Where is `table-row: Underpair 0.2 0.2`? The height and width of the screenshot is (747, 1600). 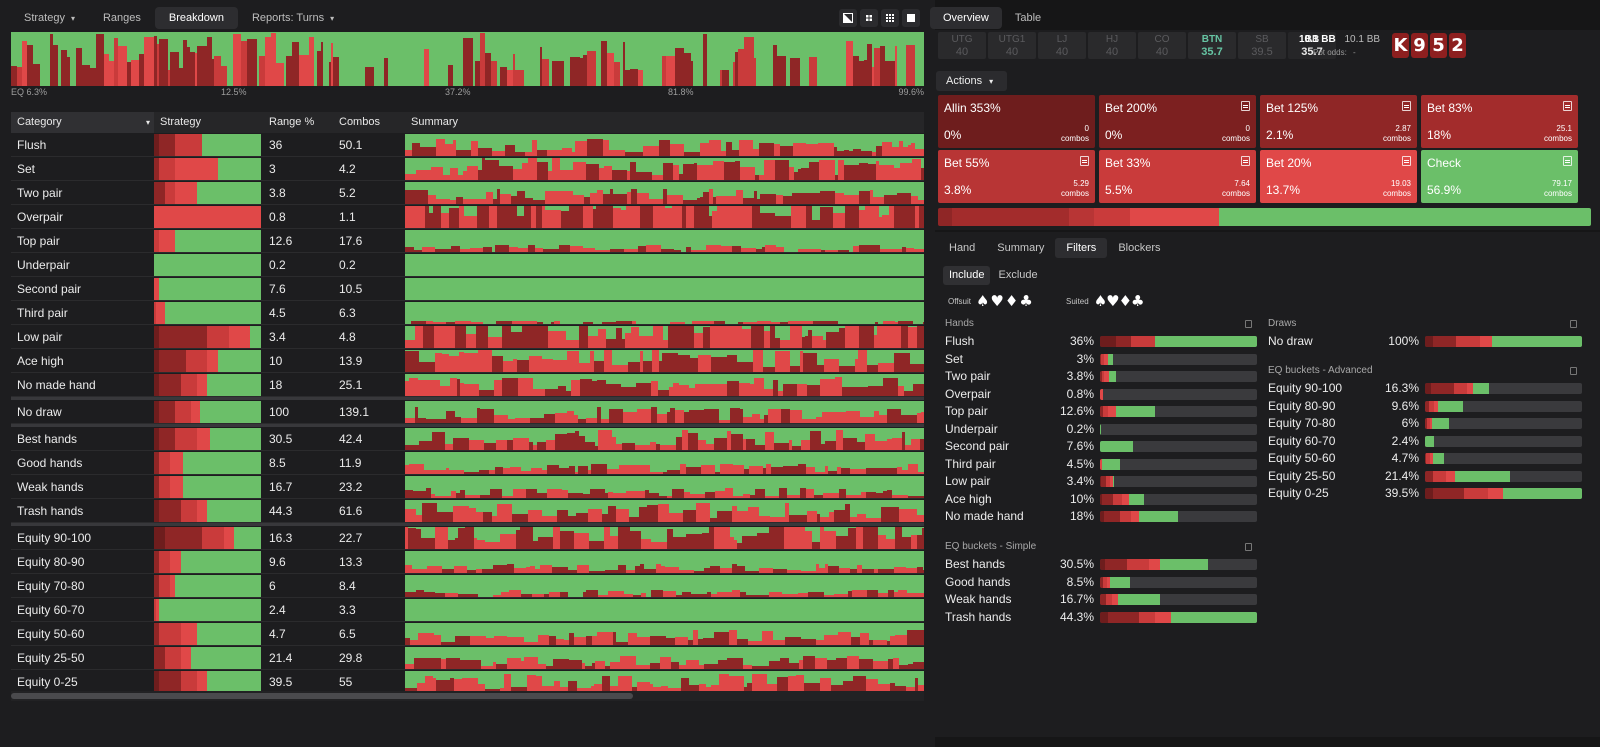 table-row: Underpair 0.2 0.2 is located at coordinates (467, 265).